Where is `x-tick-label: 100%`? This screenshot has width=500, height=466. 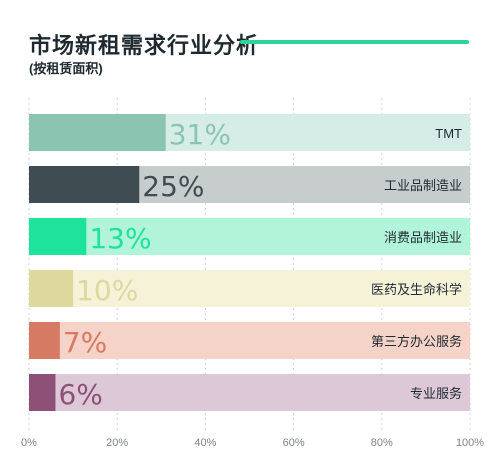 x-tick-label: 100% is located at coordinates (470, 443).